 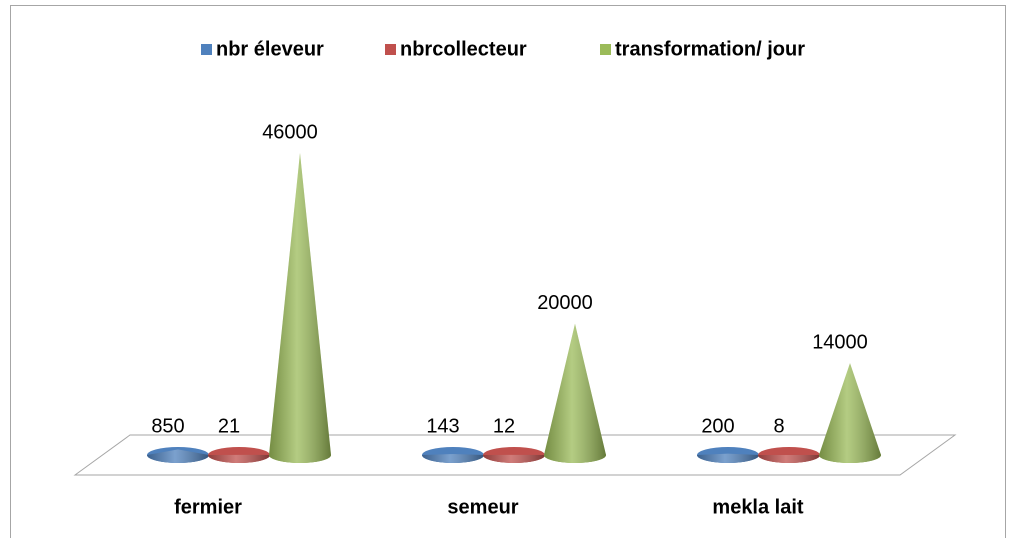 I want to click on x-tick-label: fermier, so click(x=208, y=507).